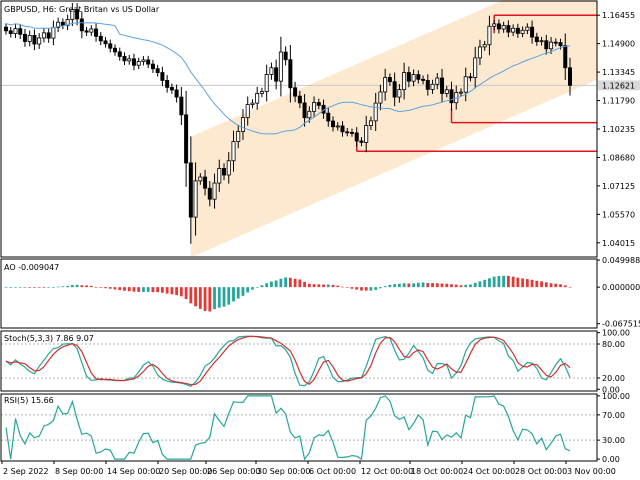  What do you see at coordinates (288, 360) in the screenshot?
I see `stoch-signal-line` at bounding box center [288, 360].